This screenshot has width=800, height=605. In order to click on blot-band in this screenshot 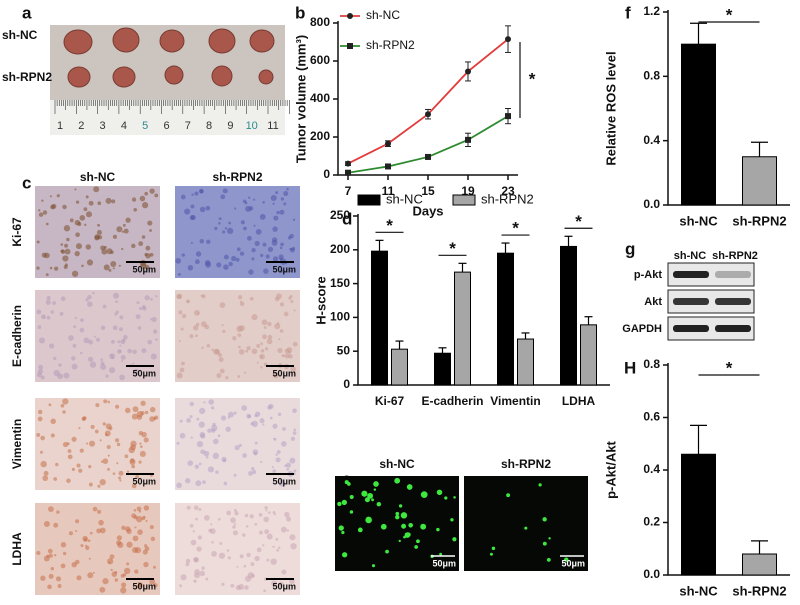, I will do `click(691, 301)`.